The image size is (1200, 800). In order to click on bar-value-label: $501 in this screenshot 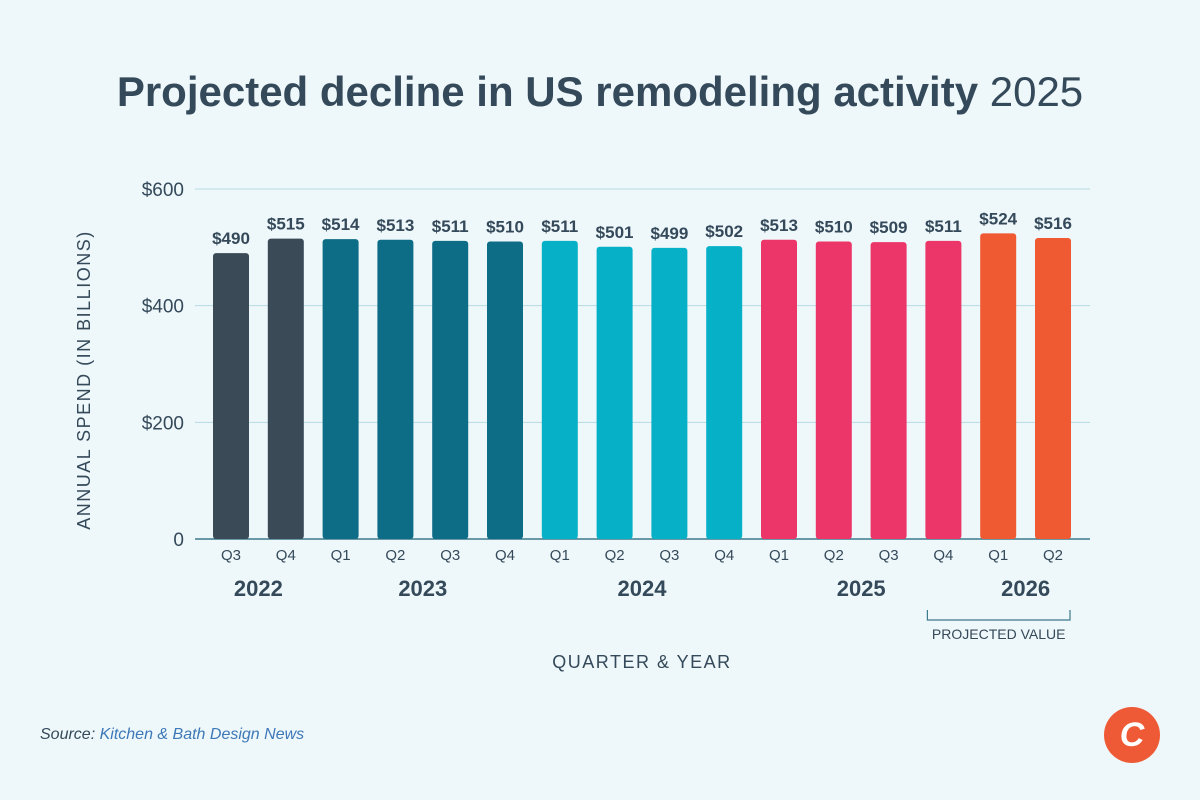, I will do `click(615, 232)`.